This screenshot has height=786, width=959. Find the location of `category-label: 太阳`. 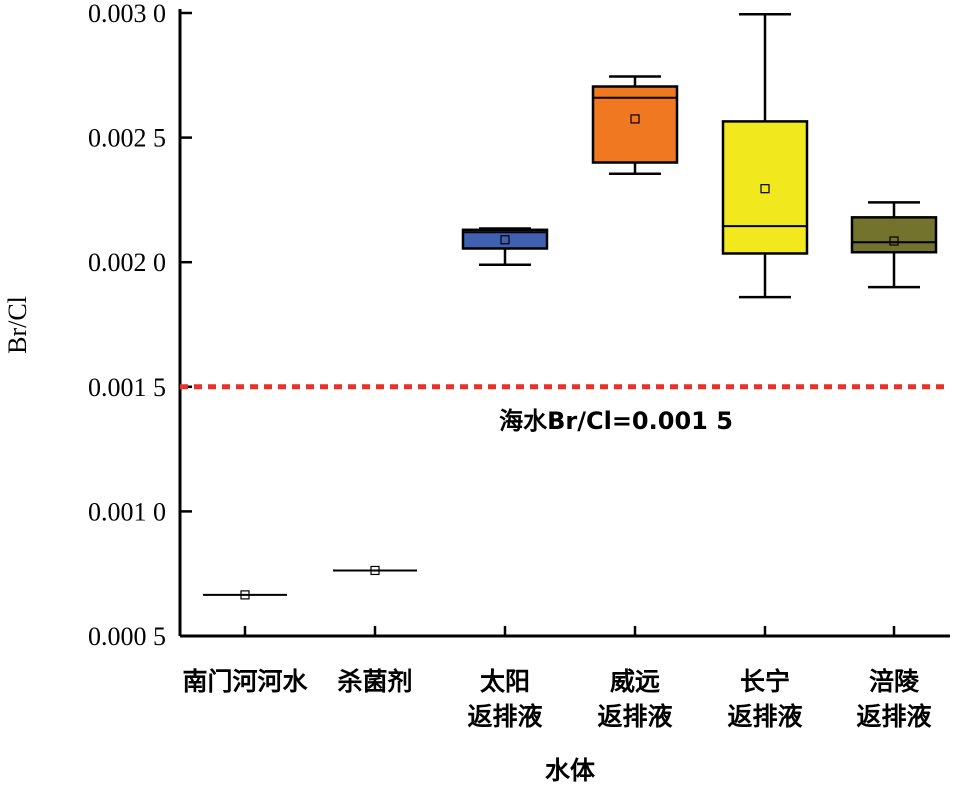

category-label: 太阳 is located at coordinates (505, 681).